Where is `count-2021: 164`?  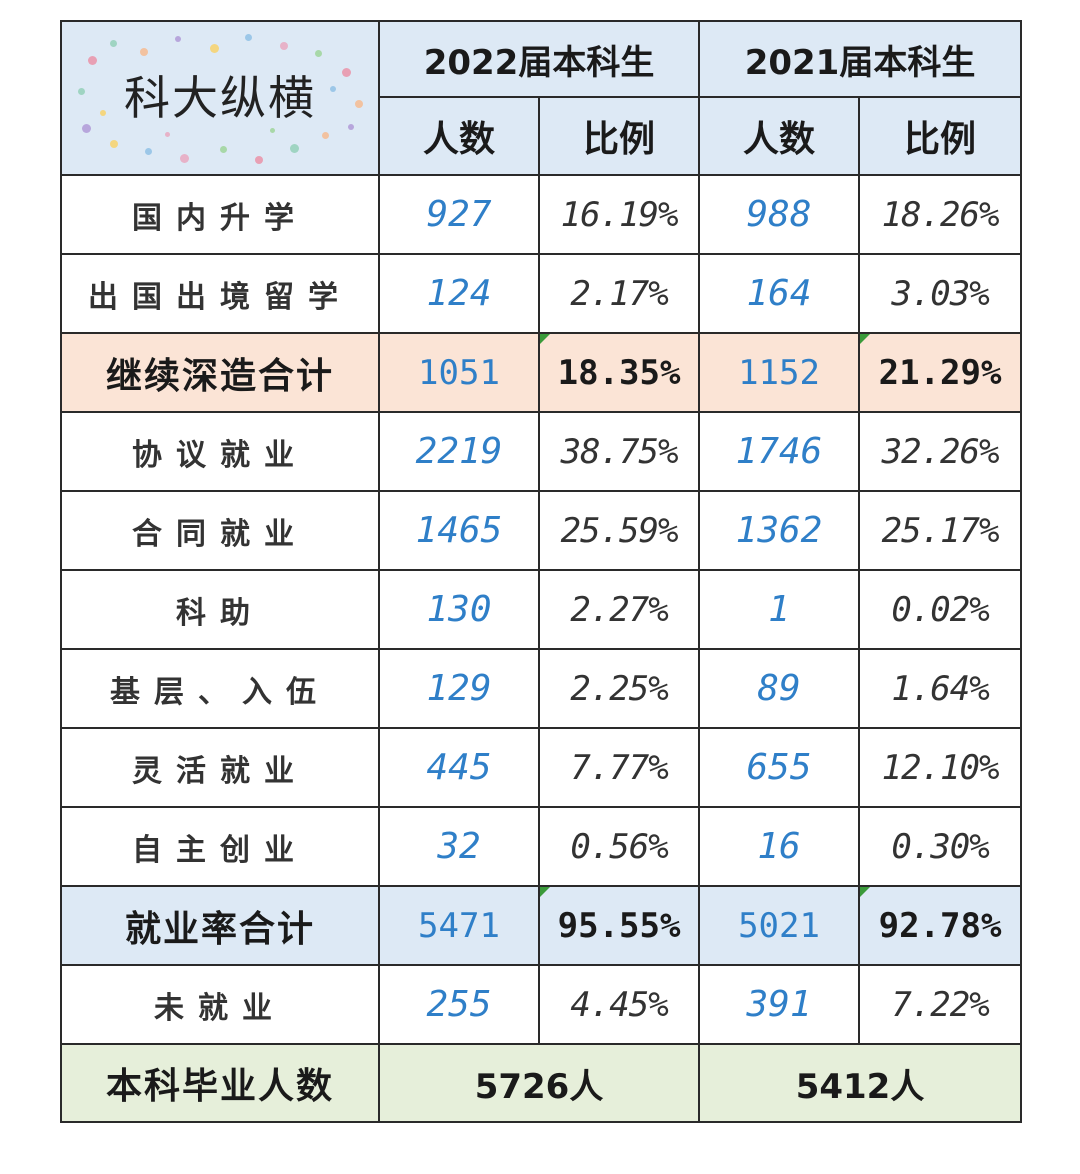 count-2021: 164 is located at coordinates (779, 293).